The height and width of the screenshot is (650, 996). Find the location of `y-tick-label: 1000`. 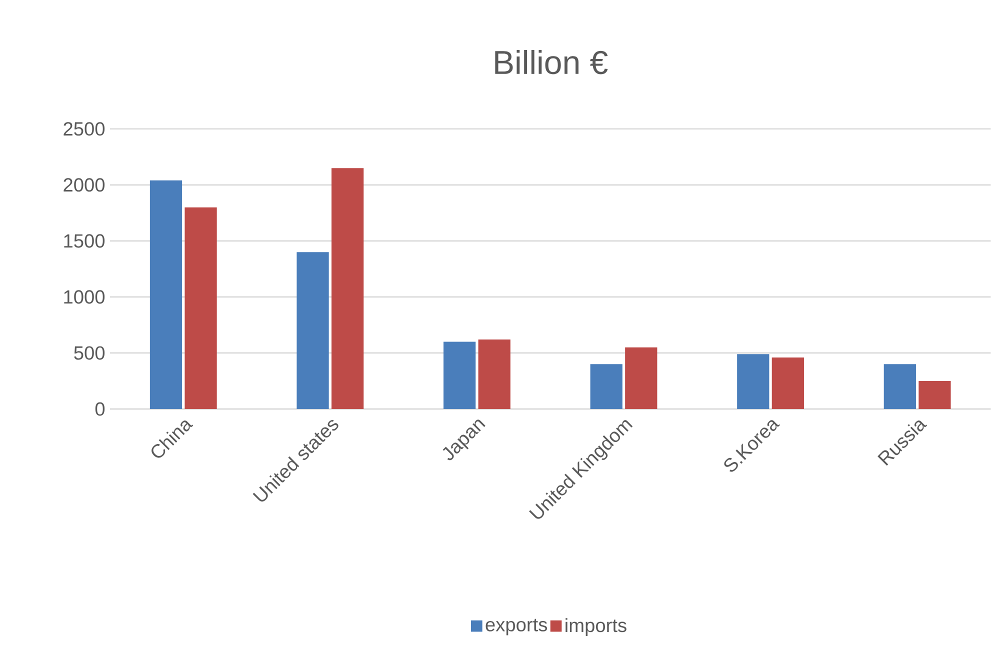

y-tick-label: 1000 is located at coordinates (84, 297).